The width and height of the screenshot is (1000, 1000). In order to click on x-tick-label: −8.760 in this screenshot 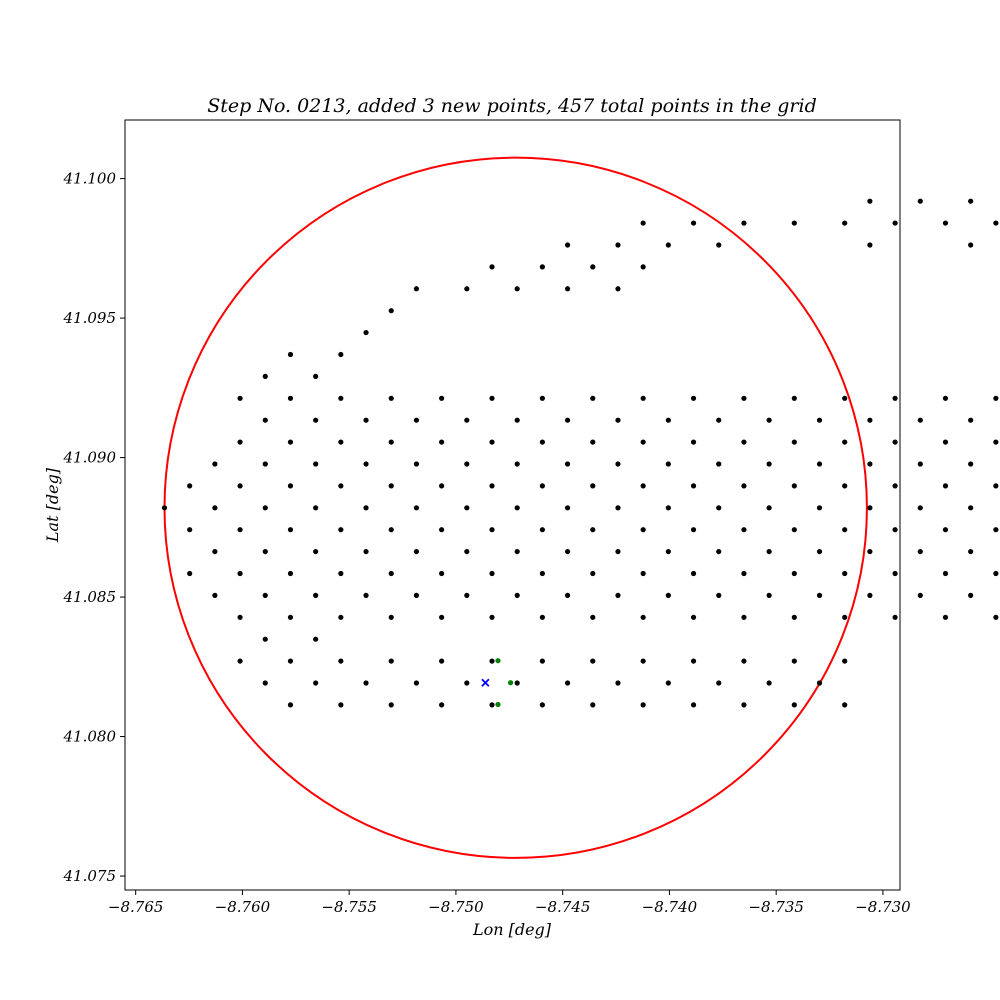, I will do `click(243, 907)`.